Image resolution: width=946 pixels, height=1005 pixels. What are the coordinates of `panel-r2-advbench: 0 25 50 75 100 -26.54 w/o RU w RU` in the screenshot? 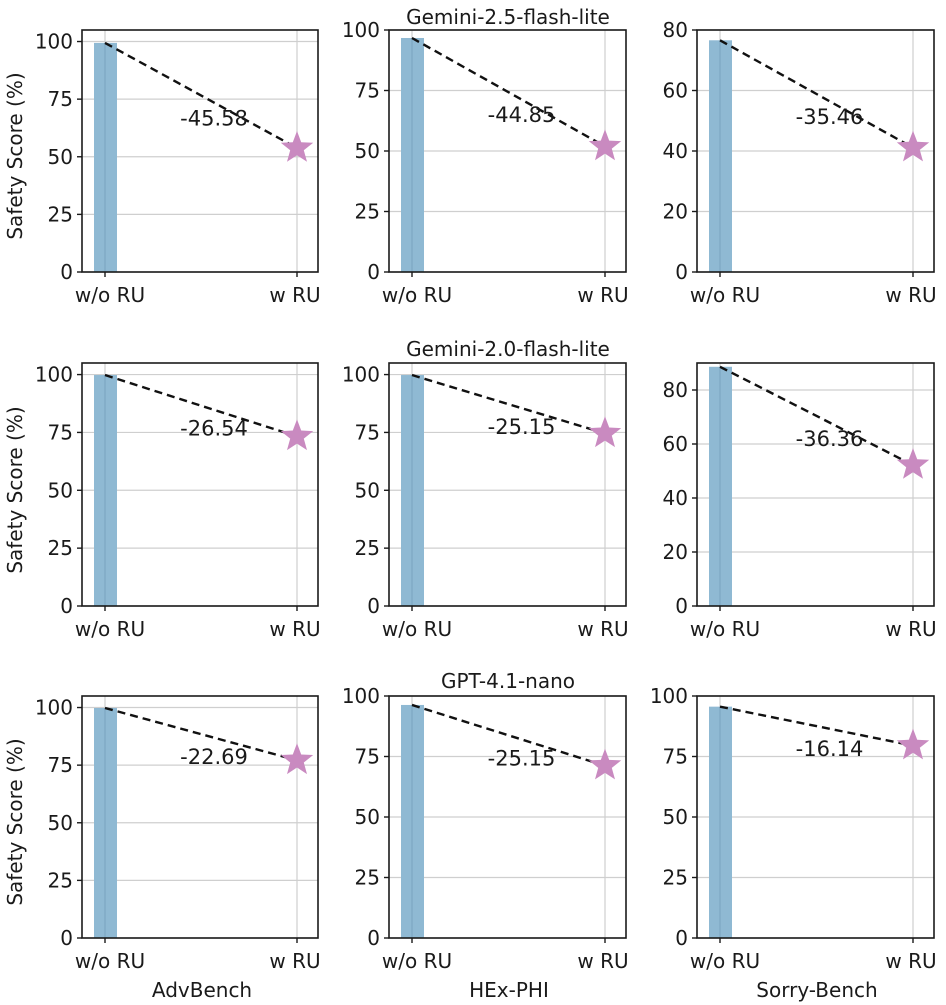 It's located at (178, 501).